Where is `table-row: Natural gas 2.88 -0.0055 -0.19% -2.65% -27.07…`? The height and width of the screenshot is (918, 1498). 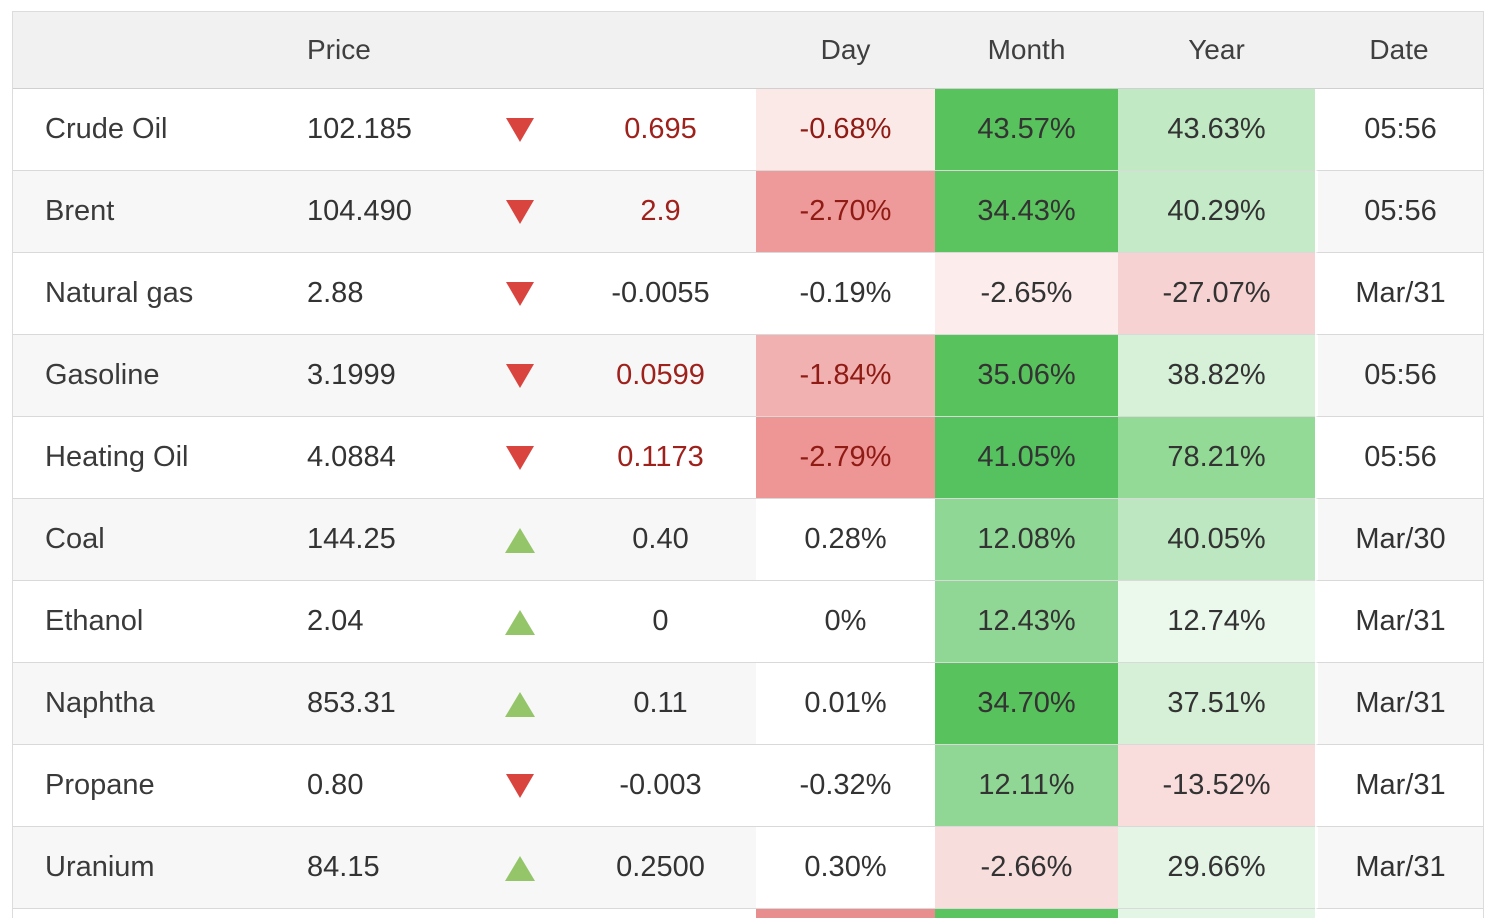 table-row: Natural gas 2.88 -0.0055 -0.19% -2.65% -27.07… is located at coordinates (748, 294).